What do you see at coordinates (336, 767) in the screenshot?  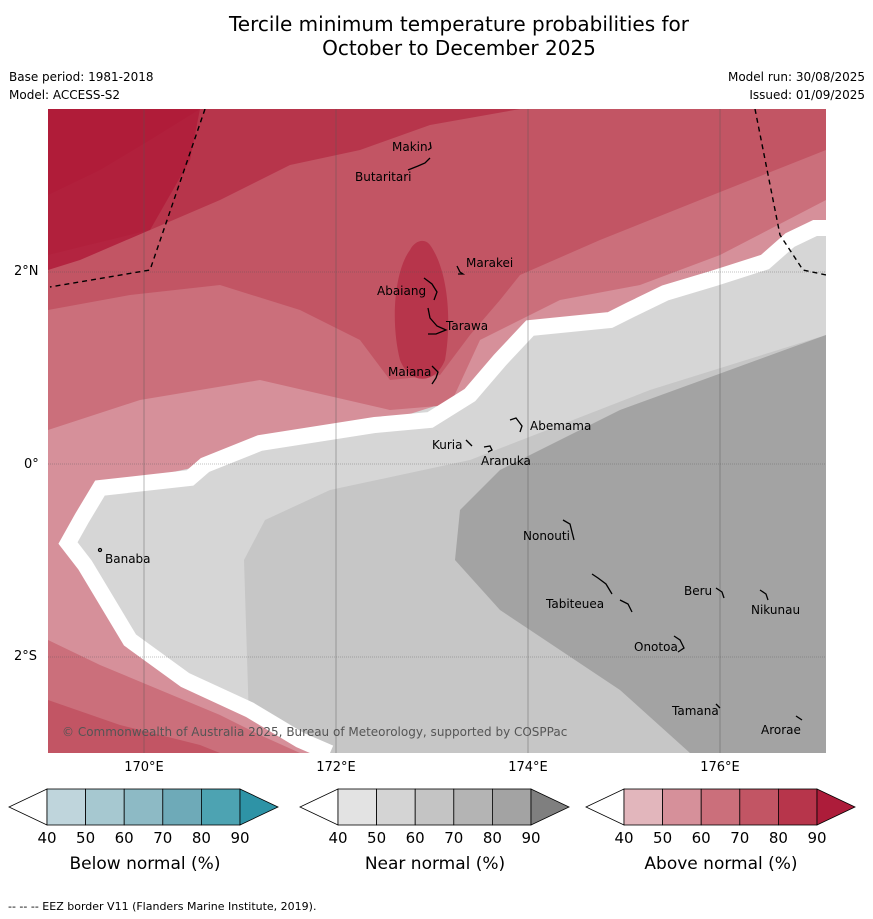 I see `lon-label: 172°E` at bounding box center [336, 767].